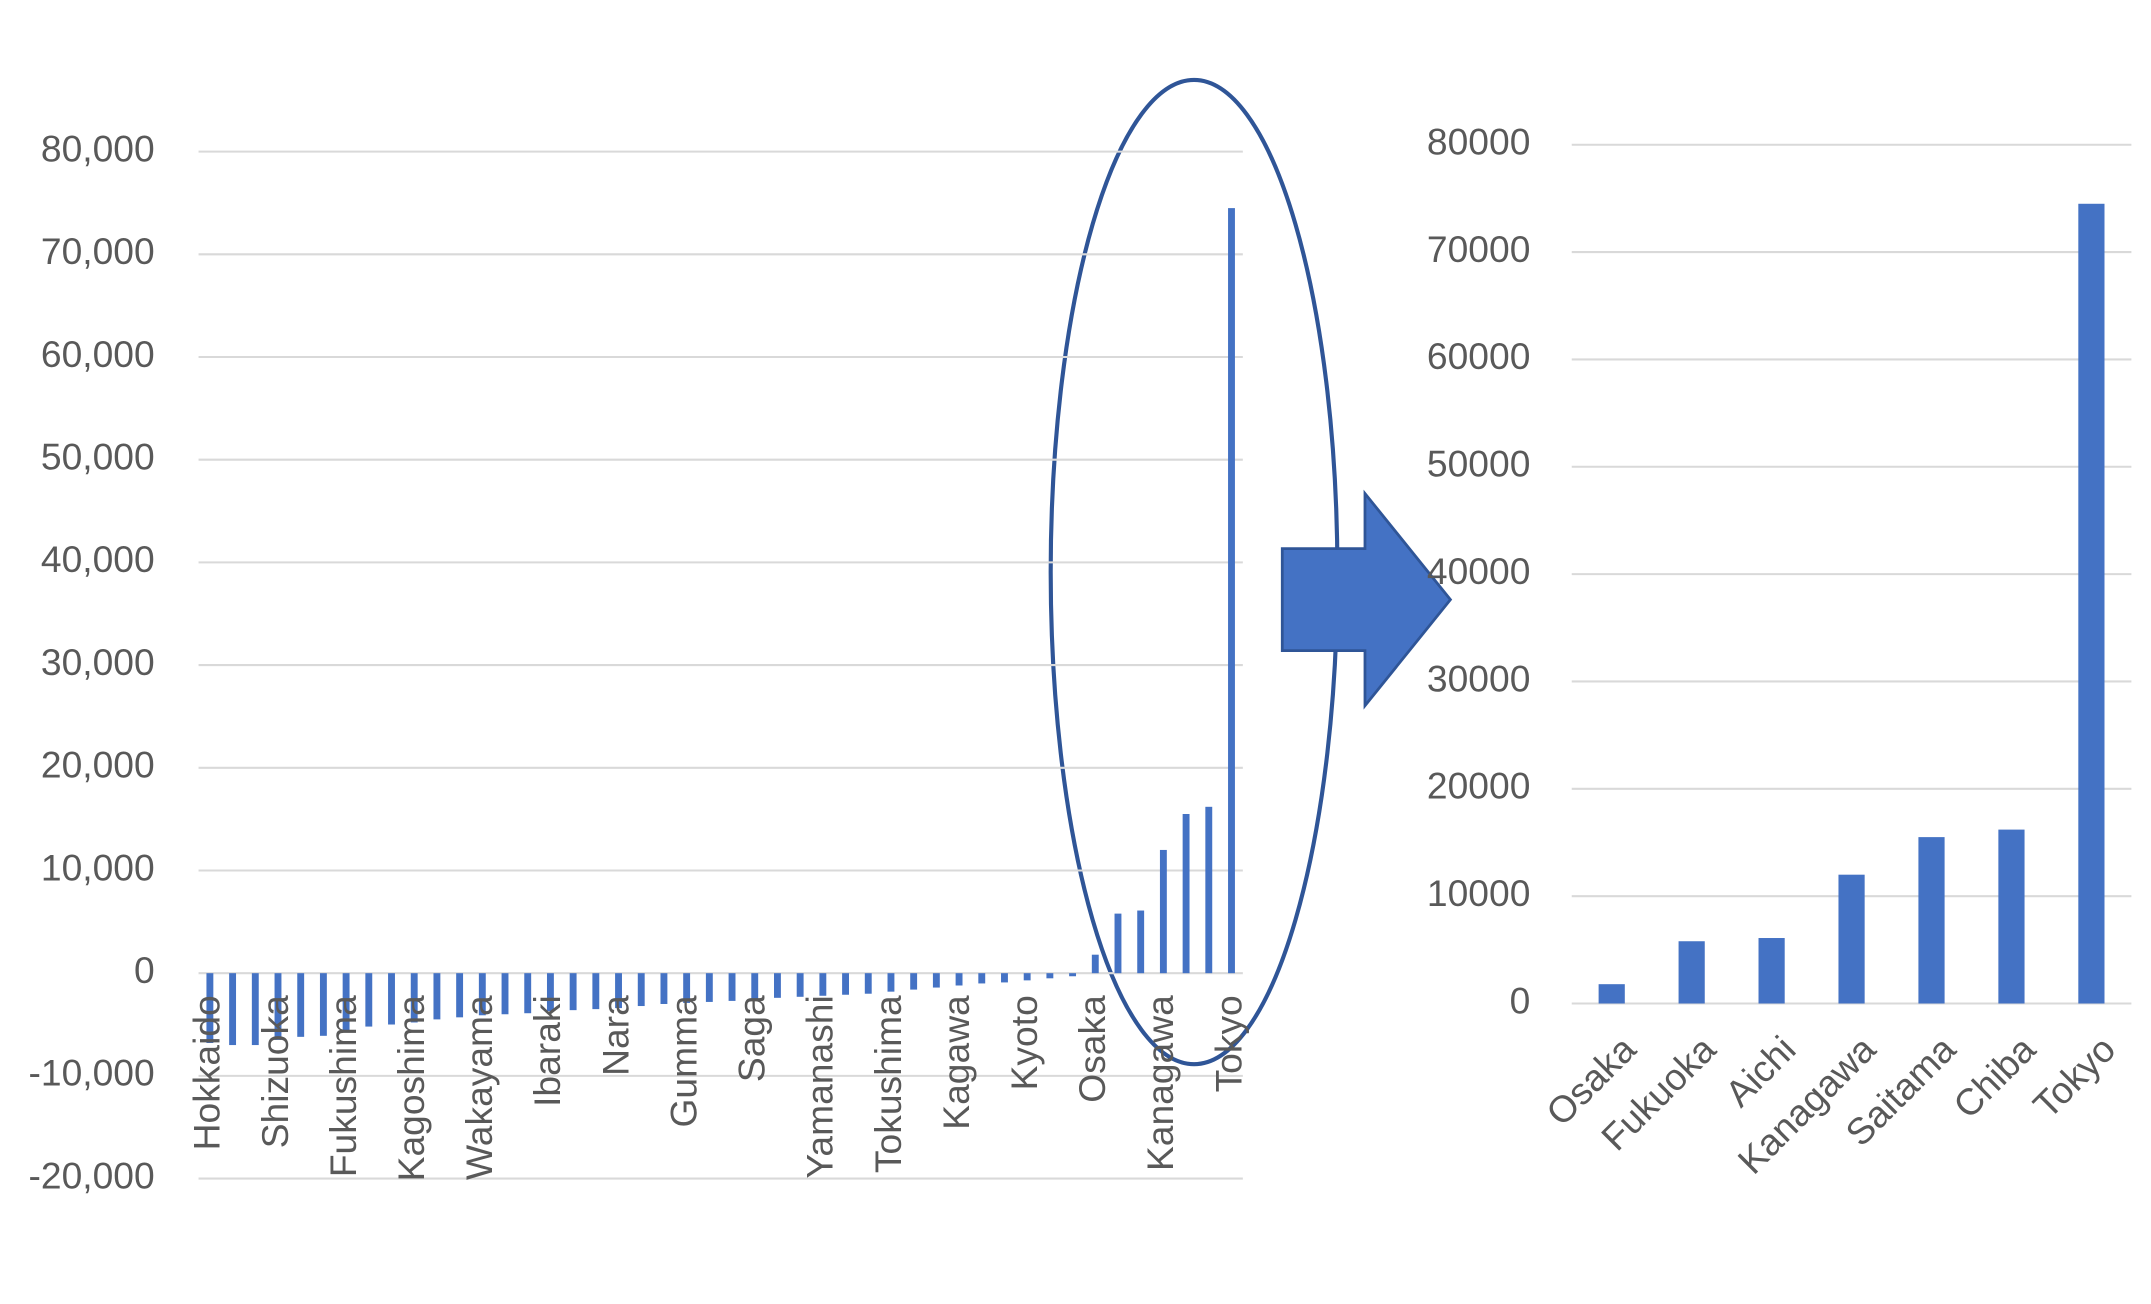  I want to click on y-tick-label: 30,000, so click(98, 662).